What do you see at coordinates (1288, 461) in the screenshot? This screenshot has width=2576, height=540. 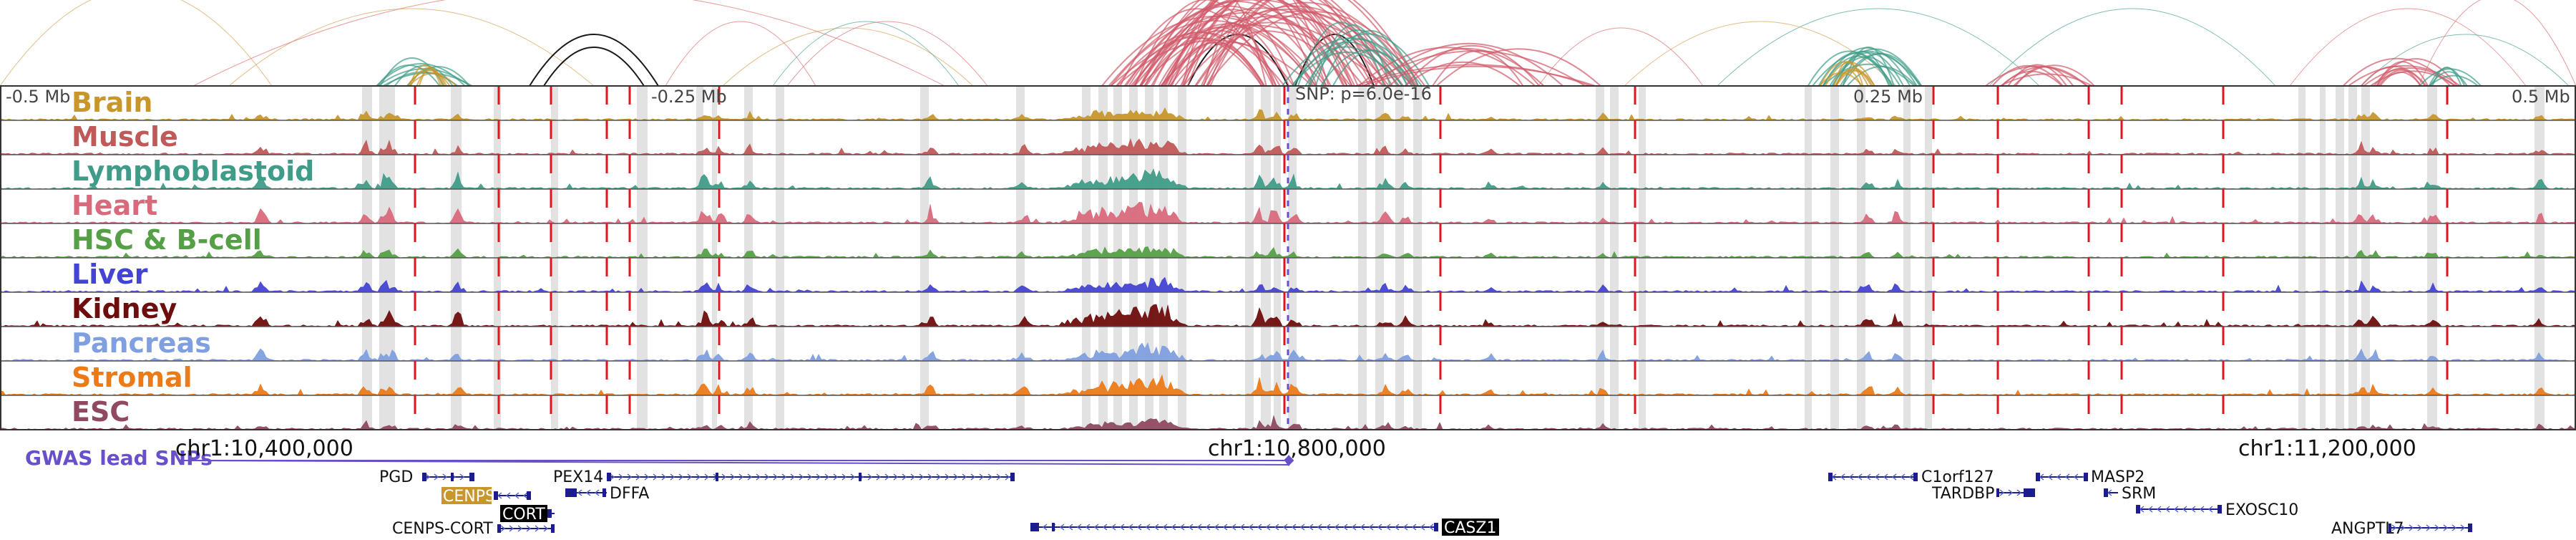 I see `gwas-lead-snp-diamond` at bounding box center [1288, 461].